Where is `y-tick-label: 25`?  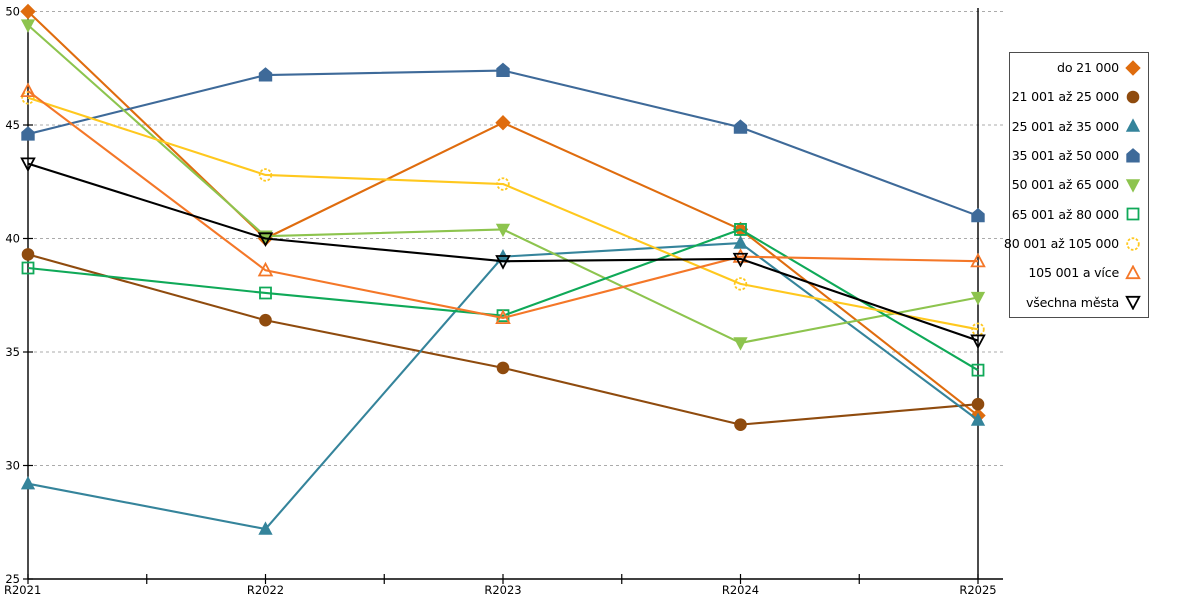
y-tick-label: 25 is located at coordinates (12, 579).